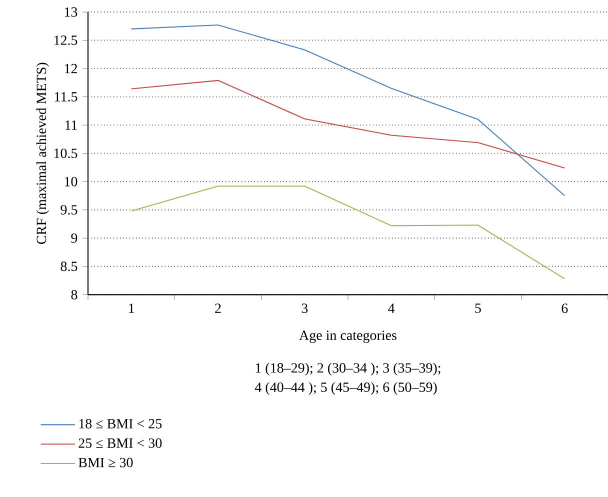  I want to click on y-tick-label: 11.5, so click(66, 97).